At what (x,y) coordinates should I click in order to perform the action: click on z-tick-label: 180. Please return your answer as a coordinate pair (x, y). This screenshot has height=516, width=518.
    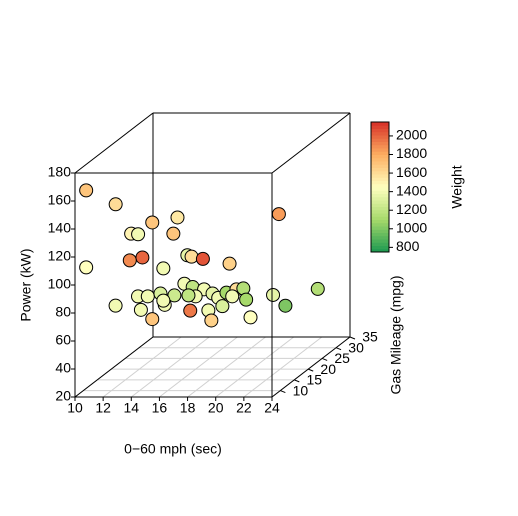
    Looking at the image, I should click on (60, 172).